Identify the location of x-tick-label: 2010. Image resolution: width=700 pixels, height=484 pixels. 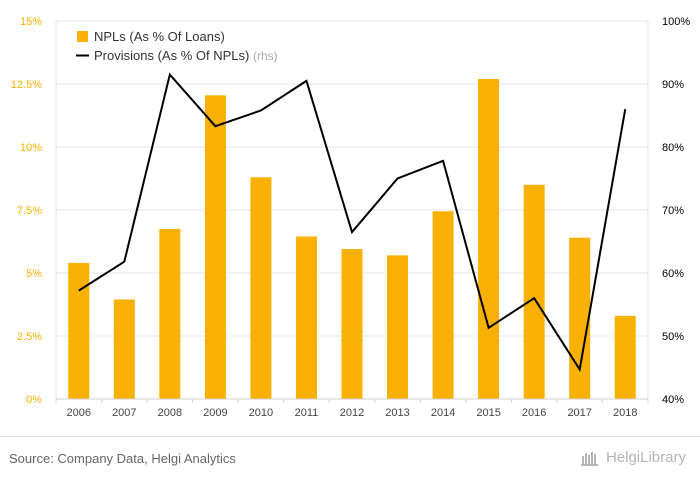
(261, 413).